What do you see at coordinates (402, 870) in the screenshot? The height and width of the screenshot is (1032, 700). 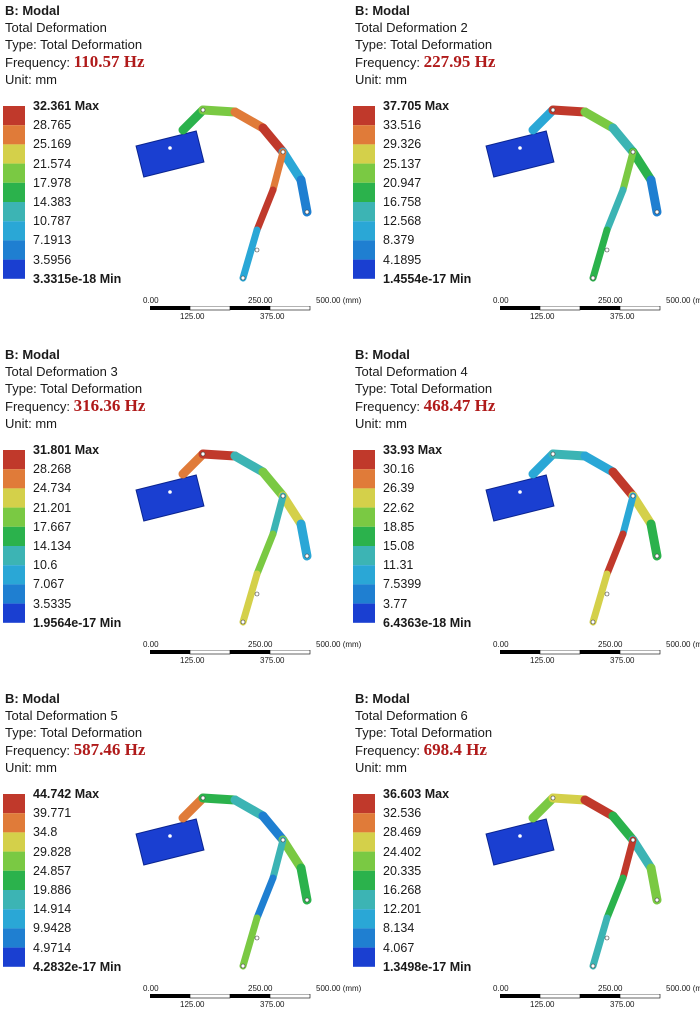 I see `legend-label-5: 20.335` at bounding box center [402, 870].